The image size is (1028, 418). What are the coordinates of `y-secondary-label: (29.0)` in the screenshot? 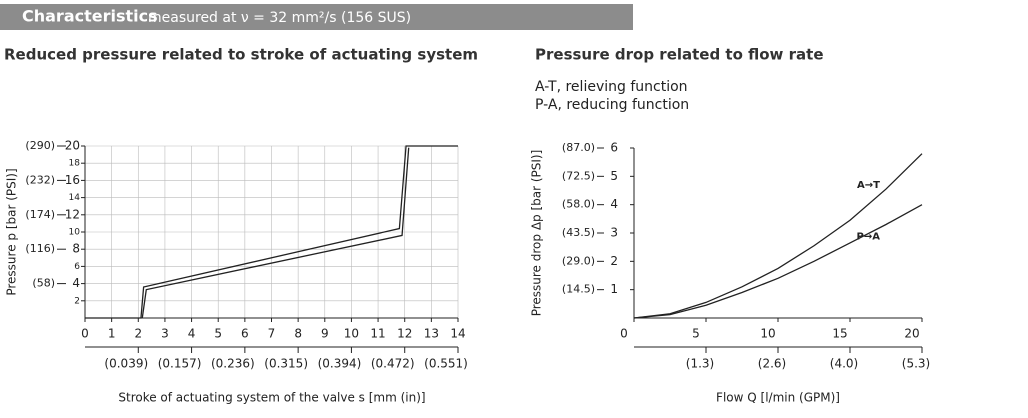 It's located at (578, 260).